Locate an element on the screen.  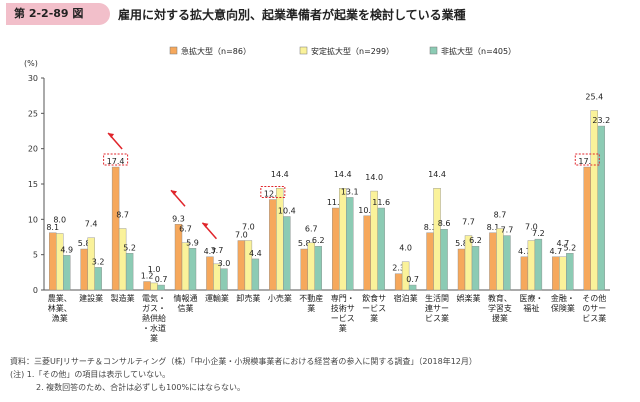
category-label: 福祉 is located at coordinates (531, 308).